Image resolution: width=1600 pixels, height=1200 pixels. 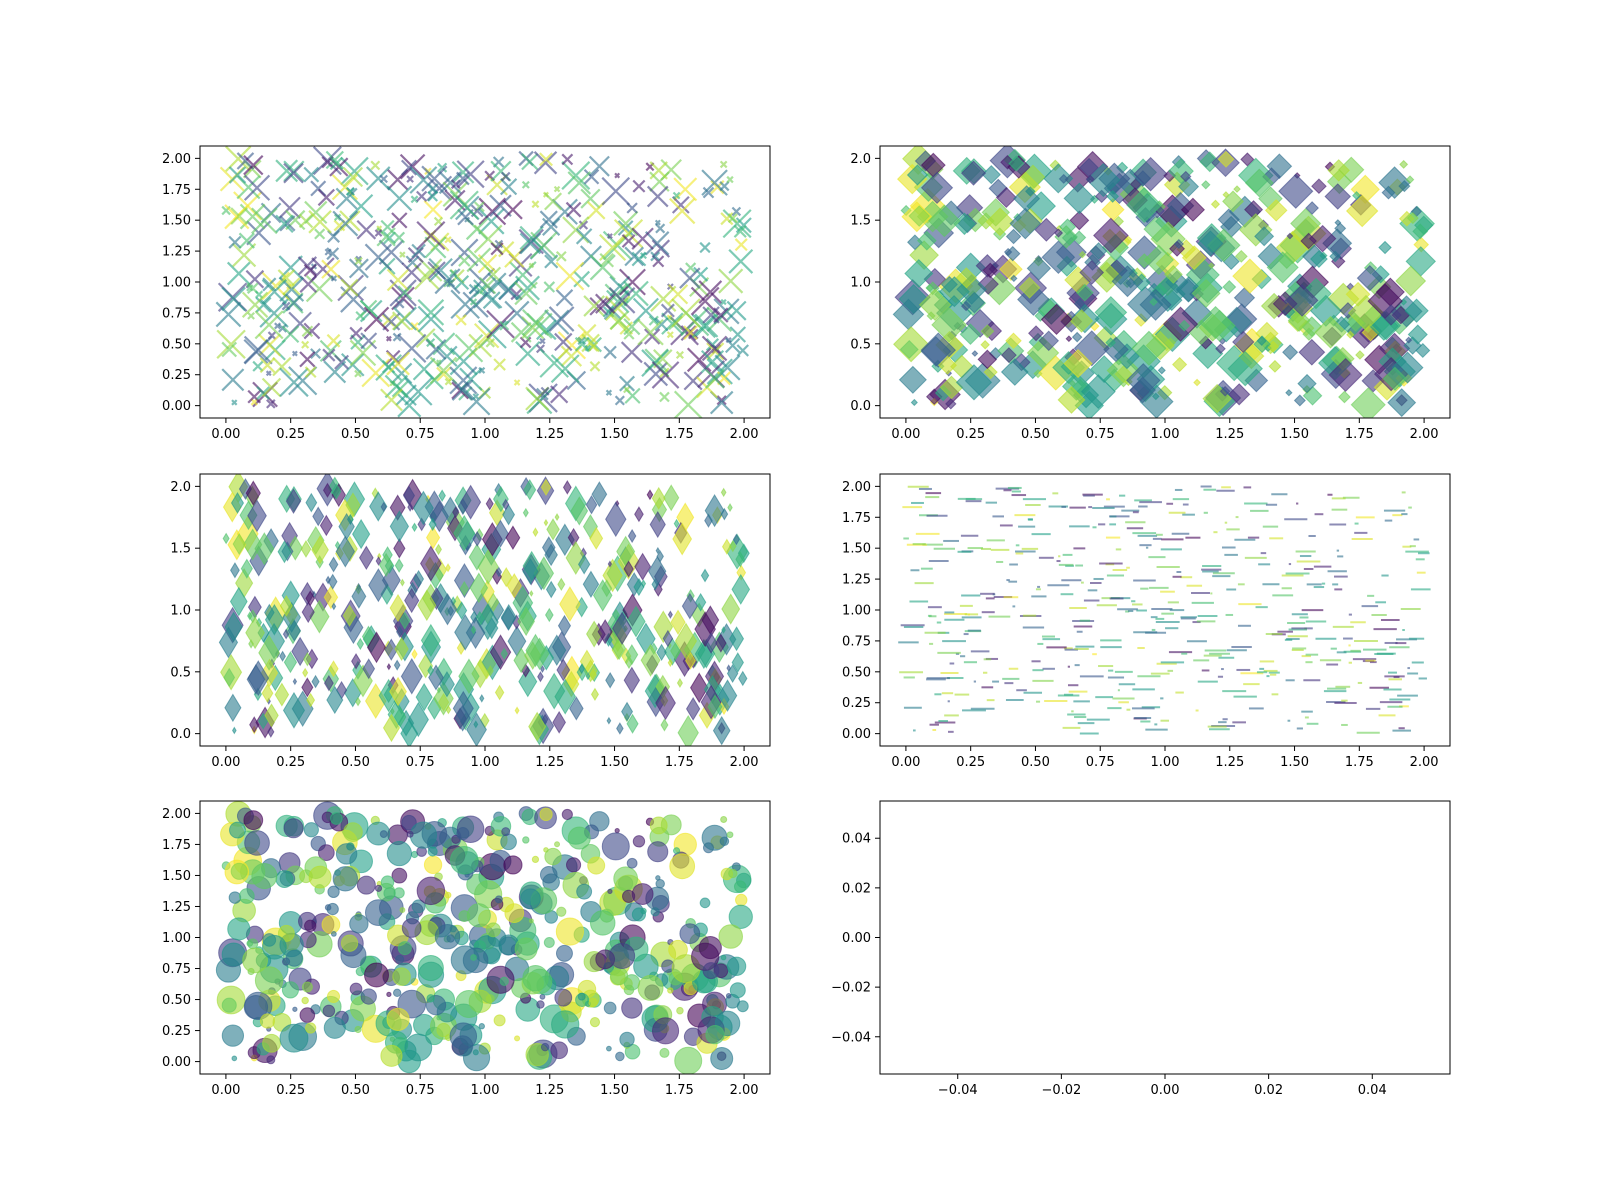 What do you see at coordinates (176, 938) in the screenshot?
I see `y-tick-label: 1.00` at bounding box center [176, 938].